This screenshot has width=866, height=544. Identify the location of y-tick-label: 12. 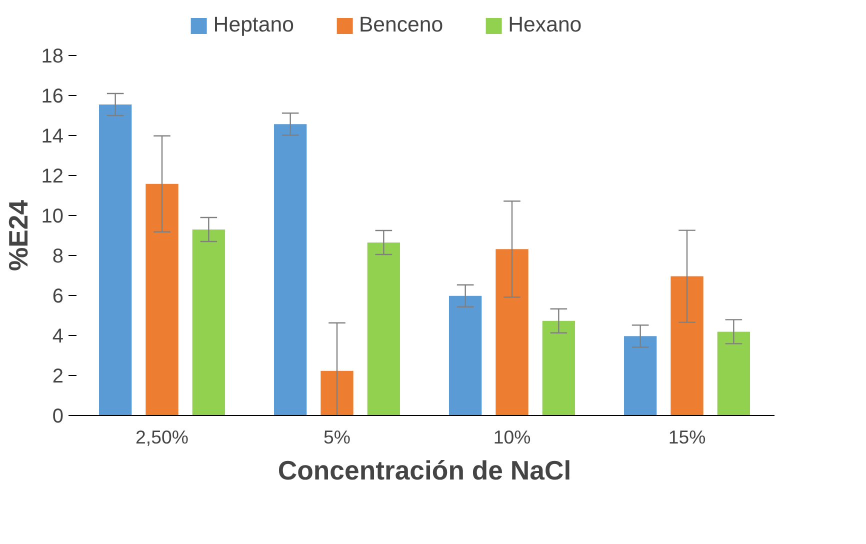
(52, 177).